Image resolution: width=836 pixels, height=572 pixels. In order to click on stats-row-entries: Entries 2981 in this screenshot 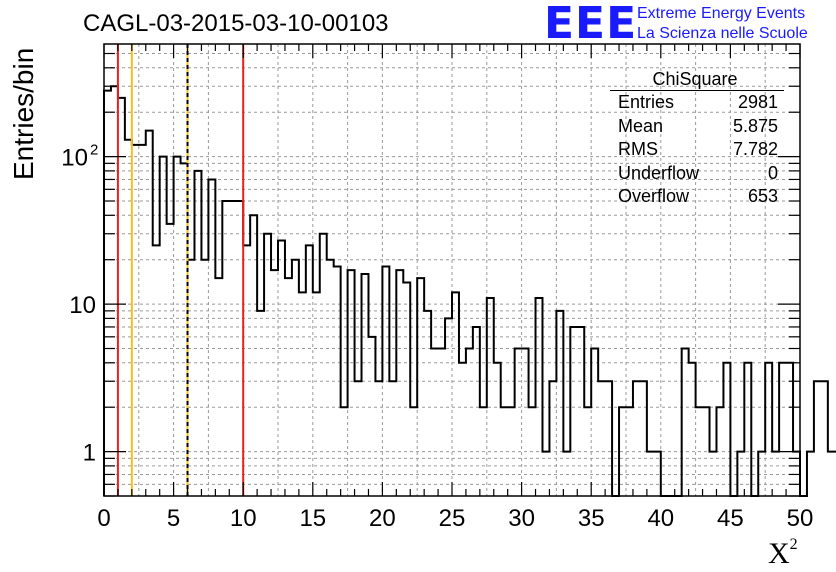, I will do `click(695, 103)`.